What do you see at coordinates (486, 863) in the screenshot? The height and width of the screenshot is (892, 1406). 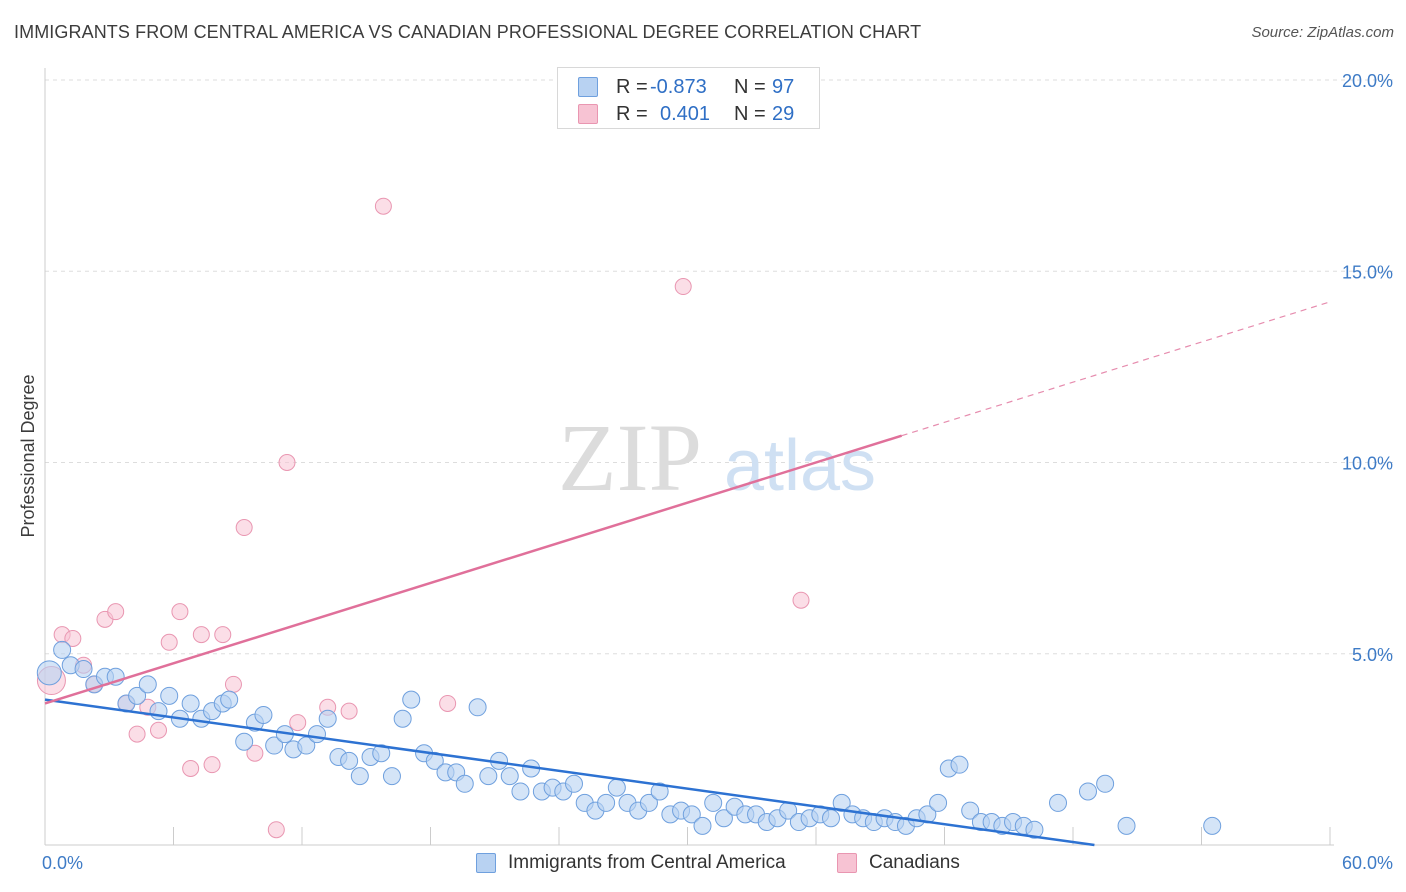 I see `legend-swatch-blue` at bounding box center [486, 863].